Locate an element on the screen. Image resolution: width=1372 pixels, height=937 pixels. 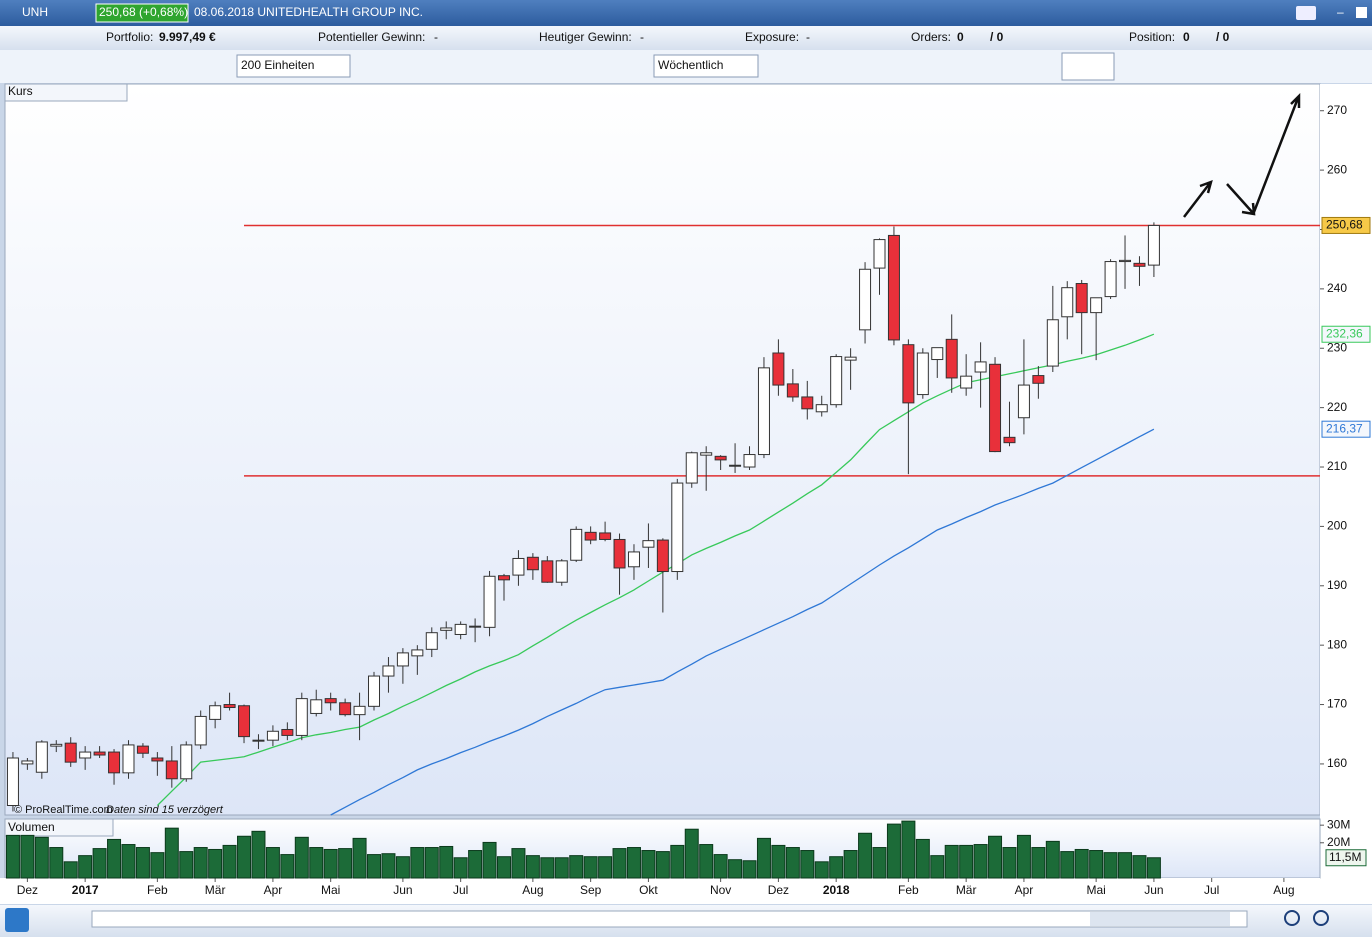
indicator-button is located at coordinates (1088, 66).